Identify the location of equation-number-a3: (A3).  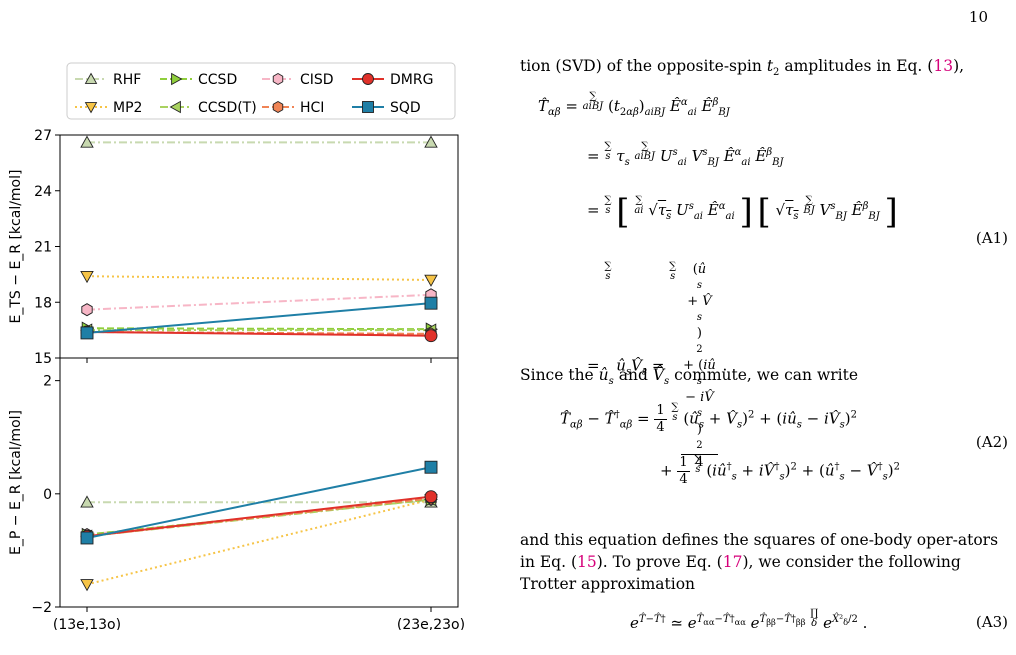
(991, 622).